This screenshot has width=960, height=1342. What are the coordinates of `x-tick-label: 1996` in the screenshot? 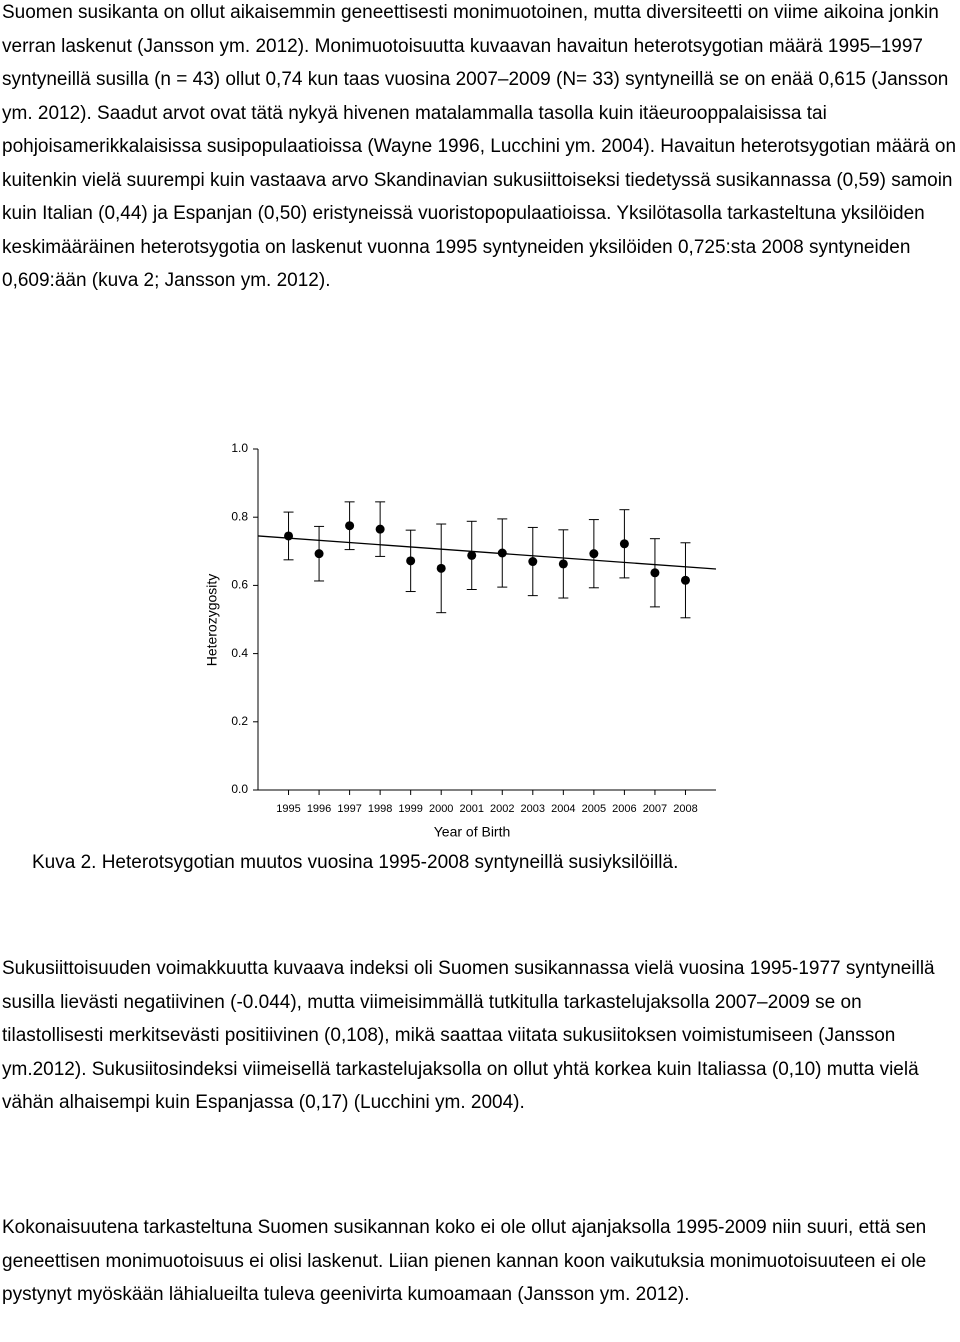 It's located at (319, 809).